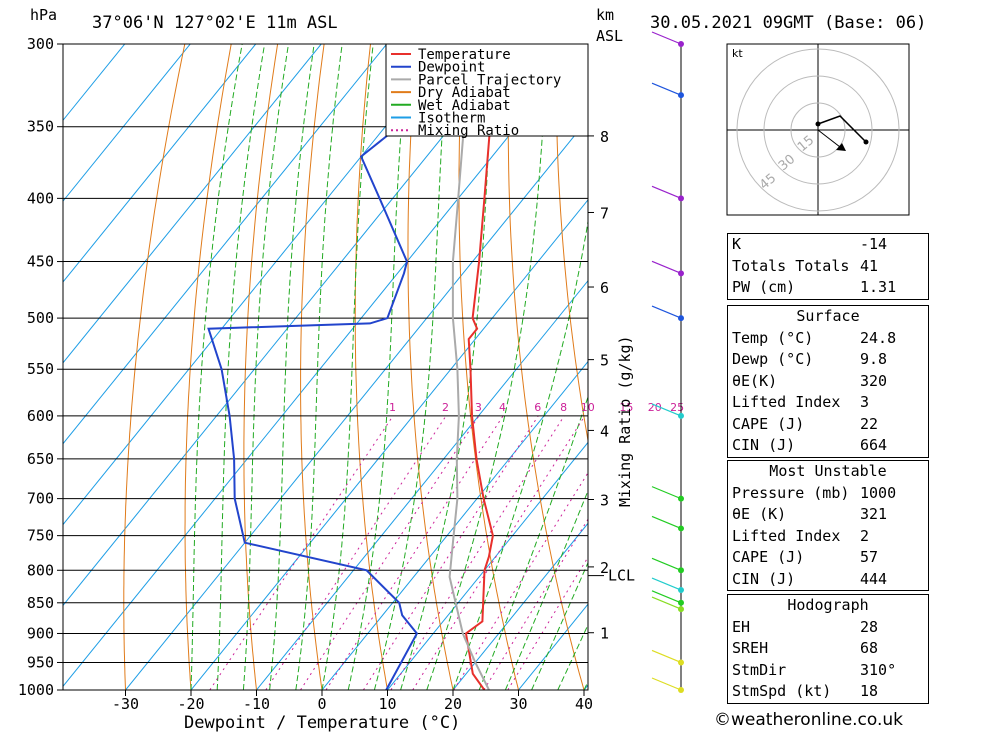 Image resolution: width=1000 pixels, height=733 pixels. Describe the element at coordinates (40, 44) in the screenshot. I see `pressure-tick-label: 300` at that location.